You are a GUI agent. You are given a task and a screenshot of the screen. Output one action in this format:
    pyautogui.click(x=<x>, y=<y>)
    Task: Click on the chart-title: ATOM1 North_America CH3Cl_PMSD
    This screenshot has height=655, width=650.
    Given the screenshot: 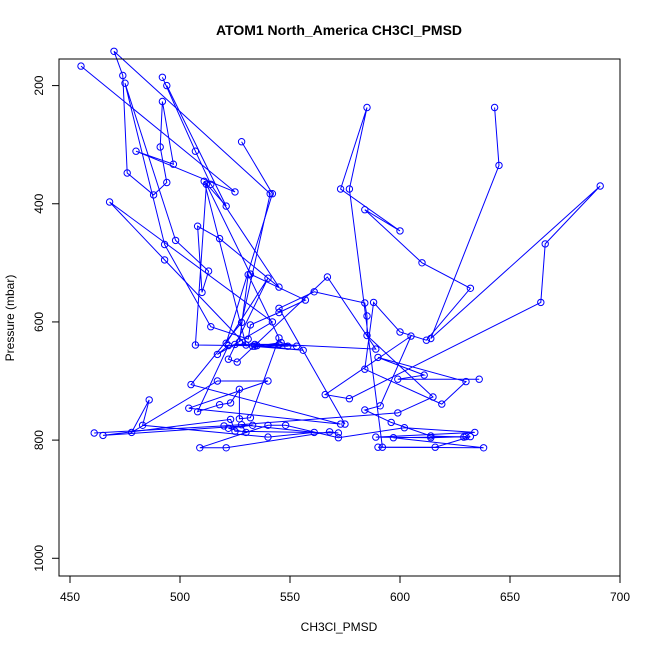 What is the action you would take?
    pyautogui.click(x=339, y=30)
    